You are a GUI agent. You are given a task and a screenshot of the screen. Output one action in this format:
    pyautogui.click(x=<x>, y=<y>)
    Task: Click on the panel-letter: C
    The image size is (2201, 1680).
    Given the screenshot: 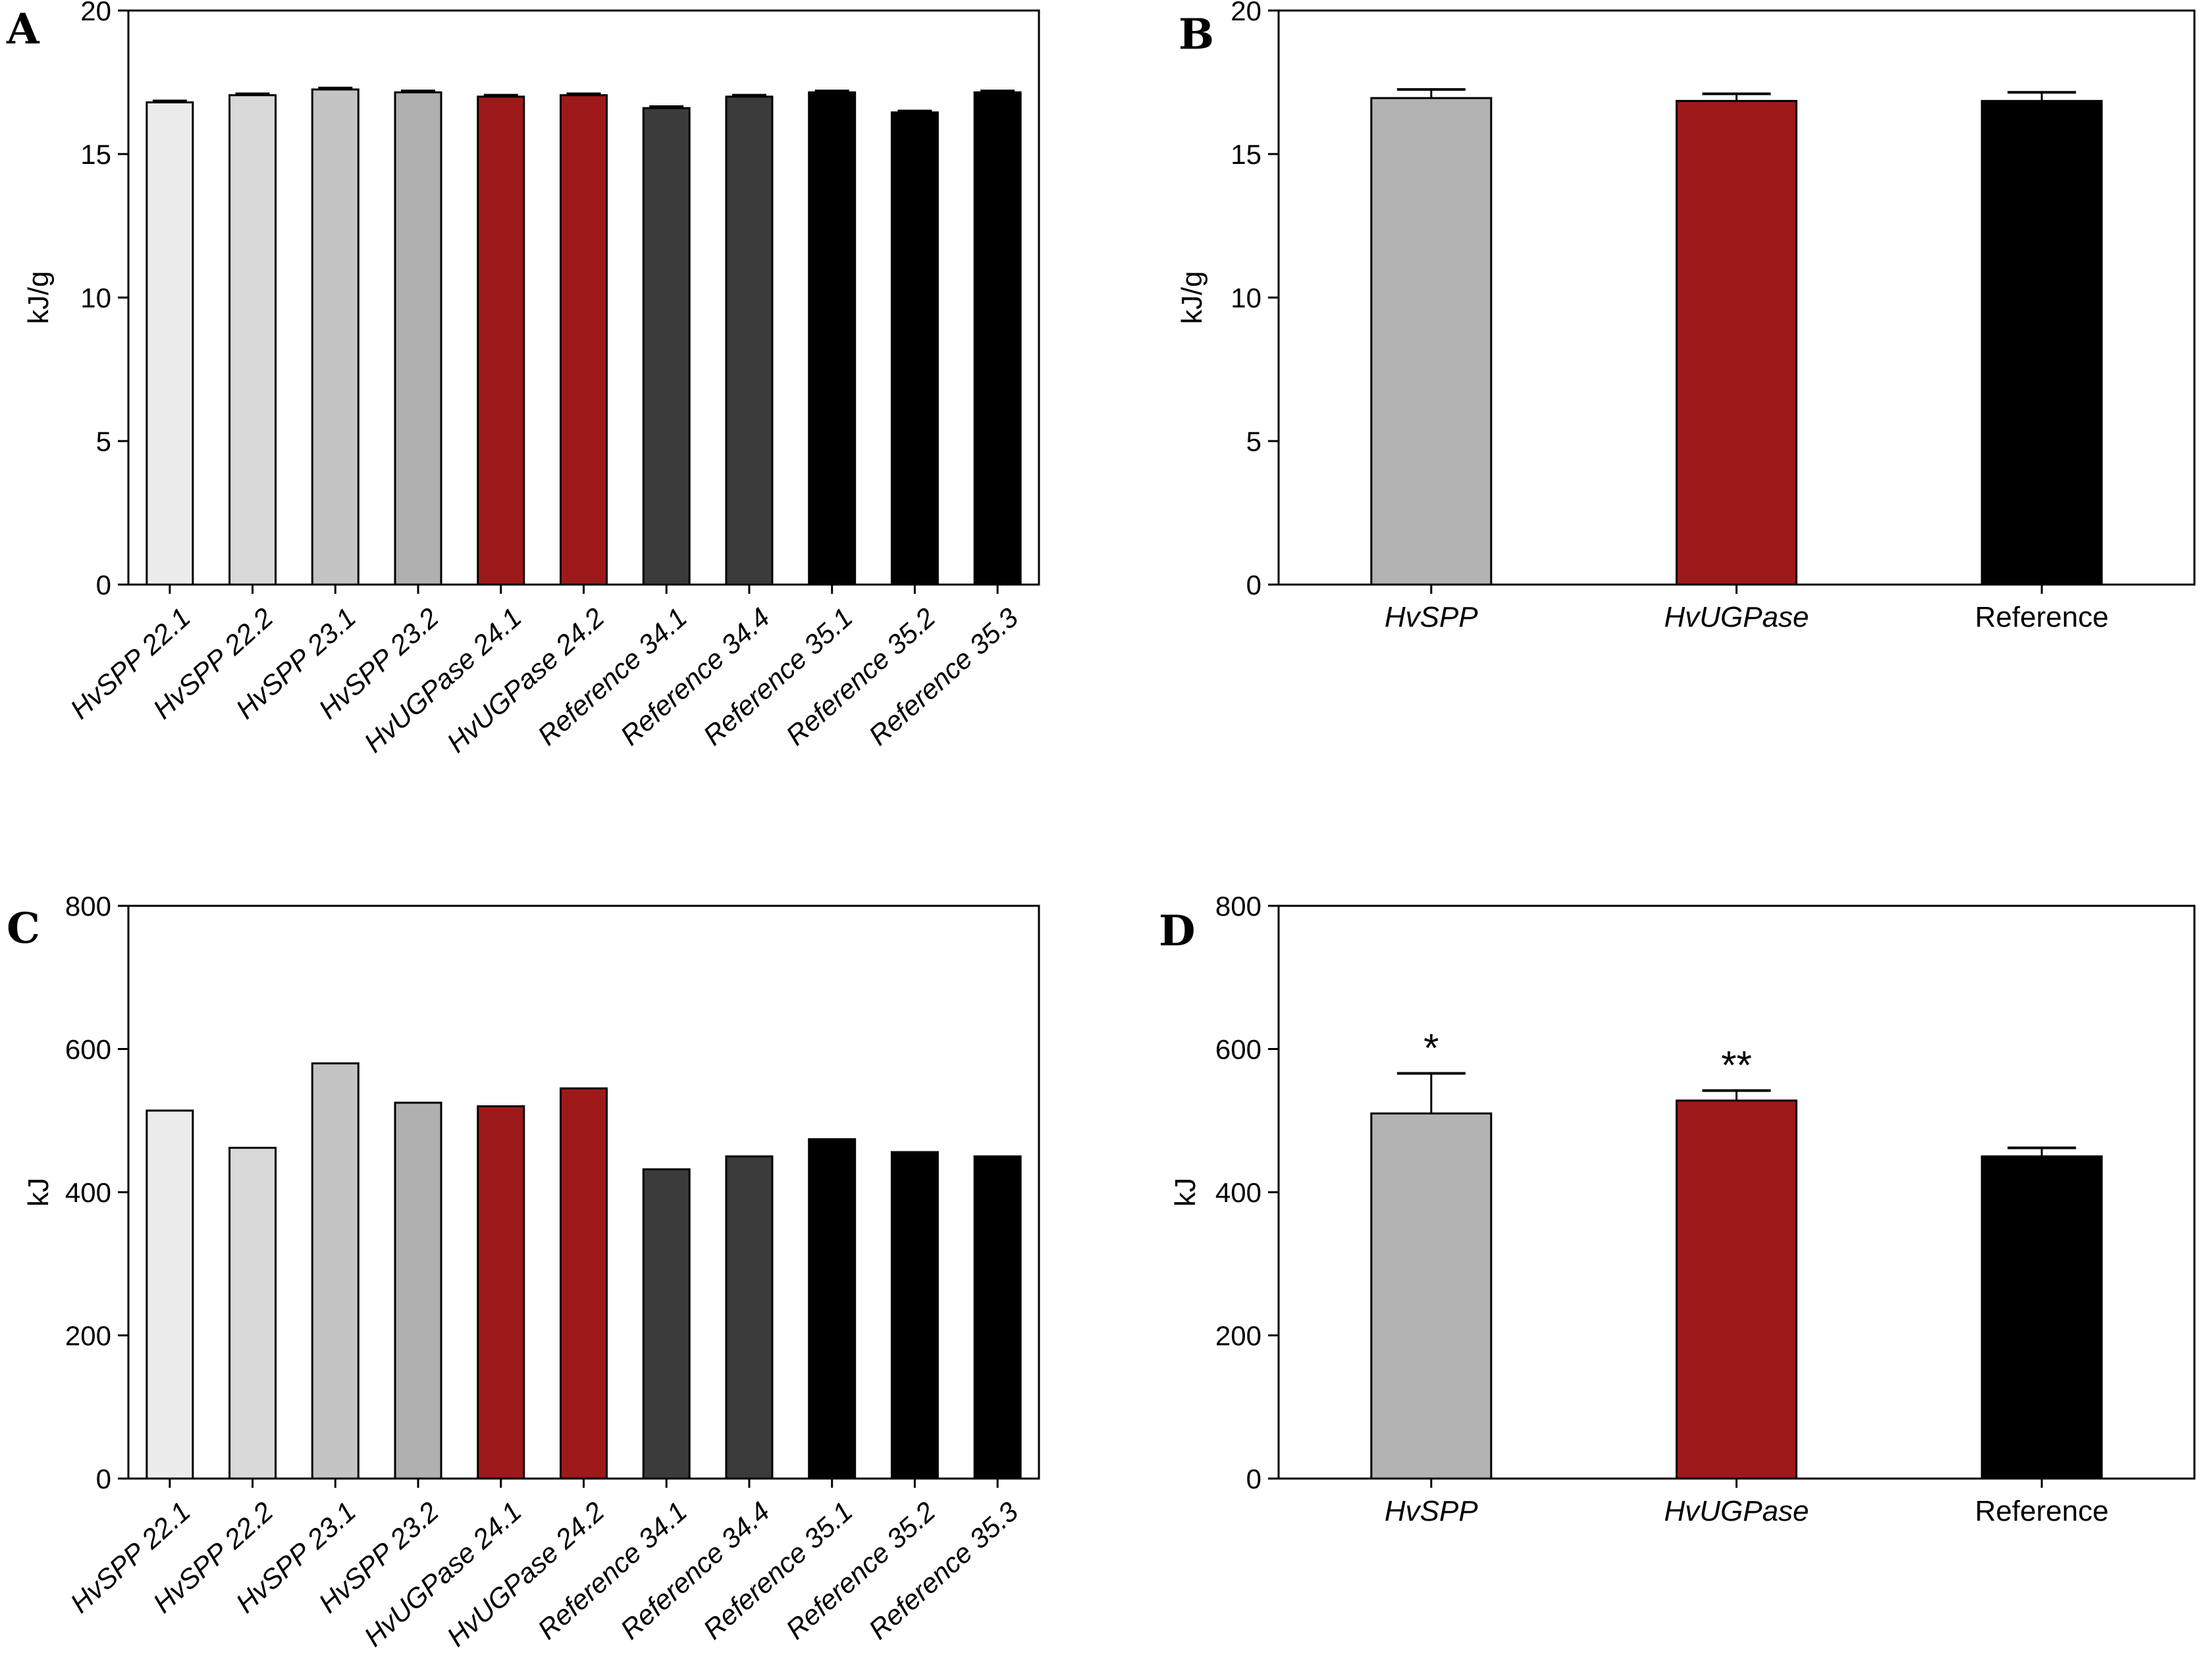 What is the action you would take?
    pyautogui.click(x=23, y=928)
    